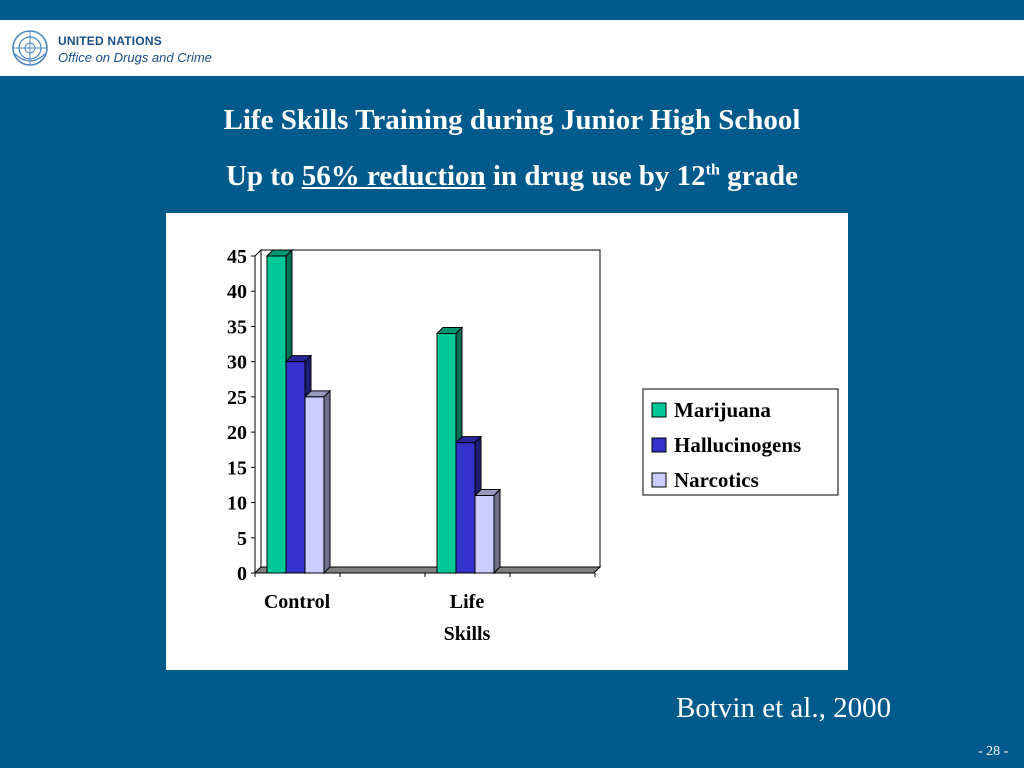 This screenshot has width=1024, height=768. I want to click on org-name-line2: Office on Drugs and Crime, so click(135, 57).